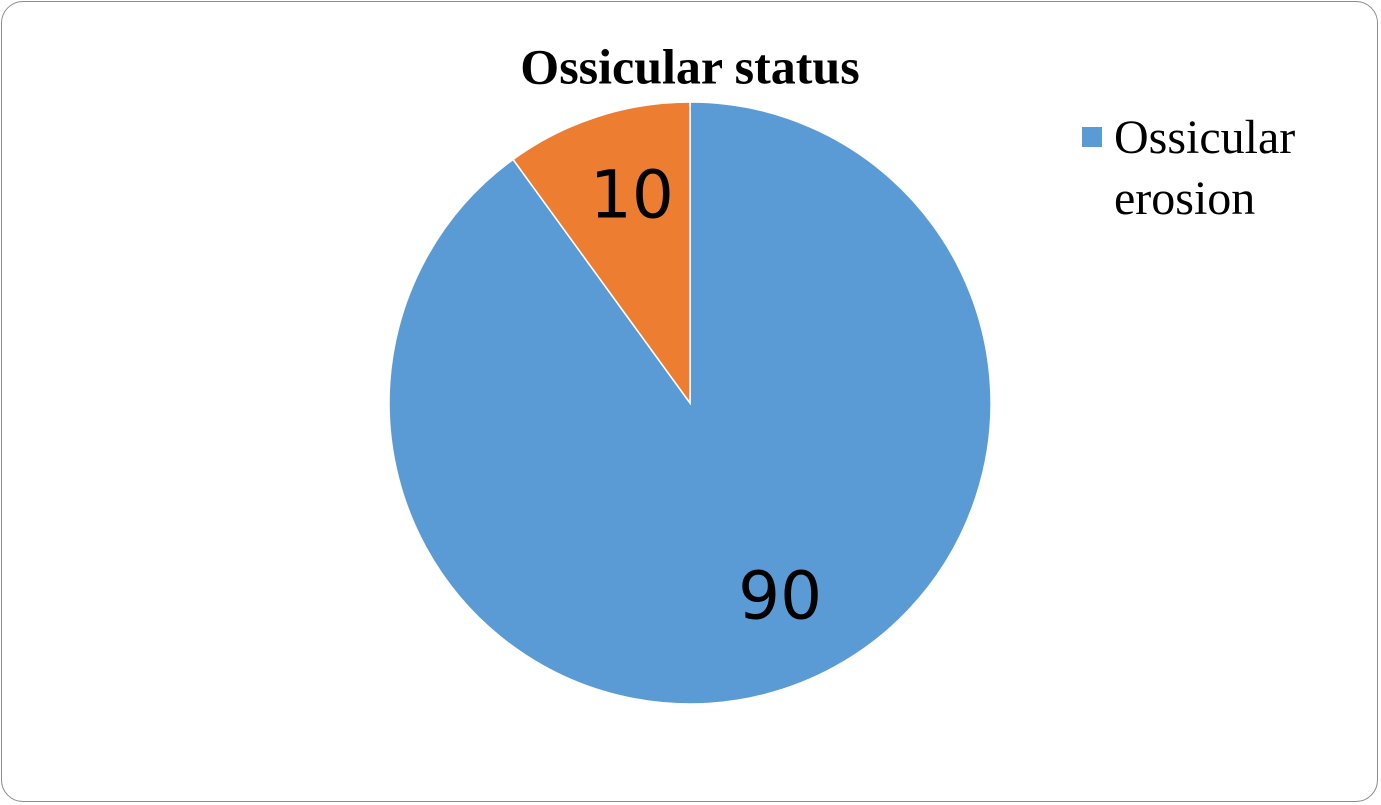  I want to click on chart-title: Ossicular status, so click(689, 66).